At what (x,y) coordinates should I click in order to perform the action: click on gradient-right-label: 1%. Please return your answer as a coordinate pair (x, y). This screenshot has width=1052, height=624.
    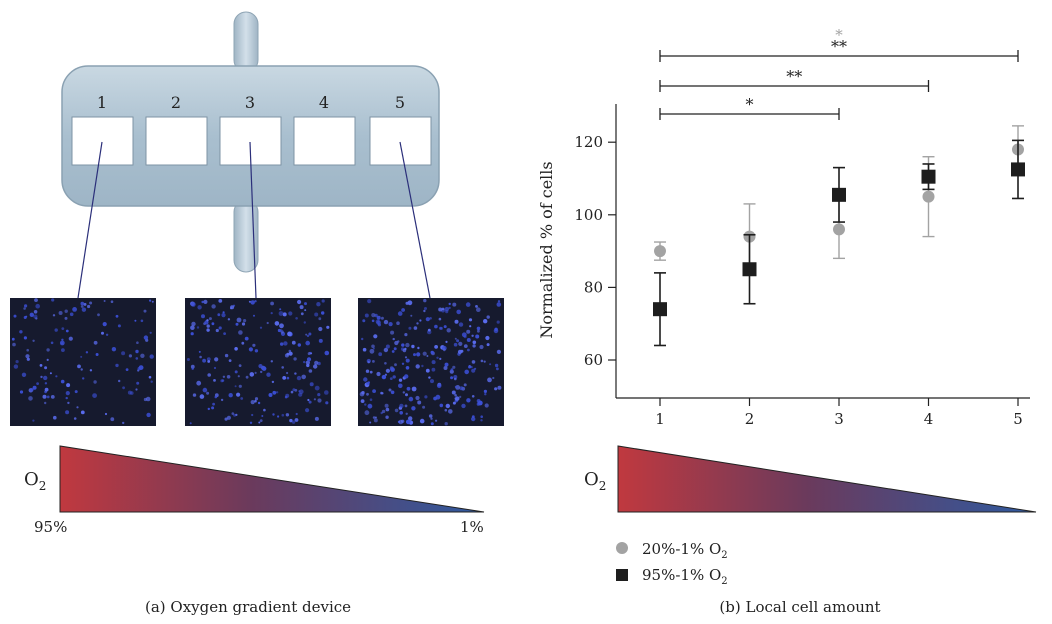
    Looking at the image, I should click on (472, 527).